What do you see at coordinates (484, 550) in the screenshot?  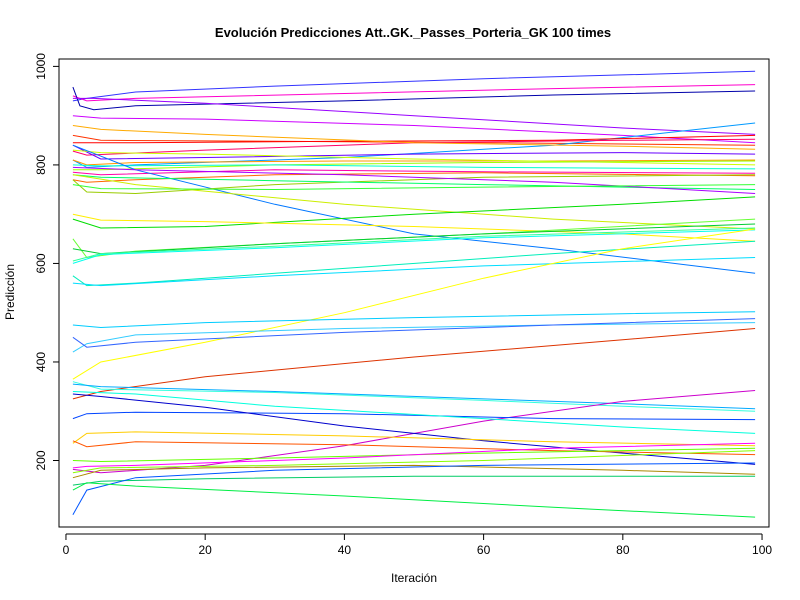 I see `x-tick-label: 60` at bounding box center [484, 550].